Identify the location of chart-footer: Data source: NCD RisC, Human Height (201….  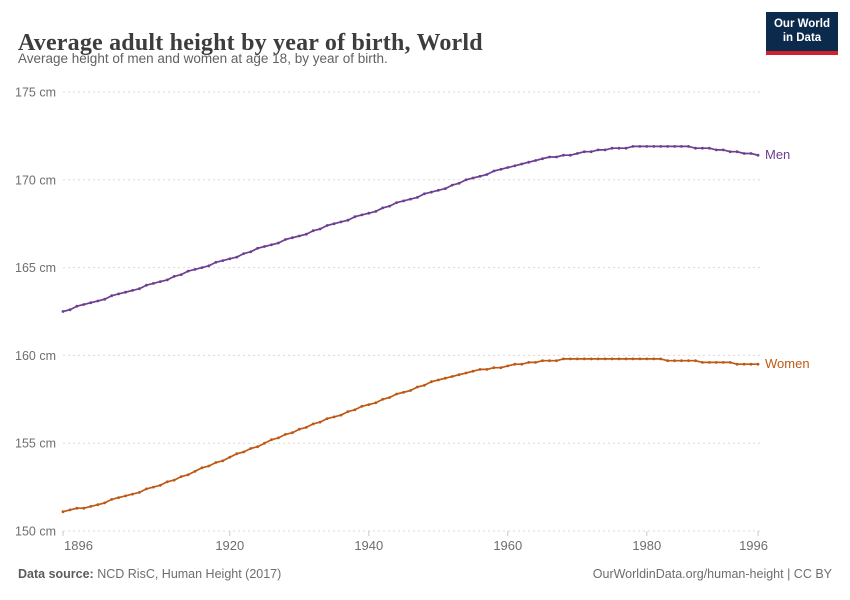
(425, 574).